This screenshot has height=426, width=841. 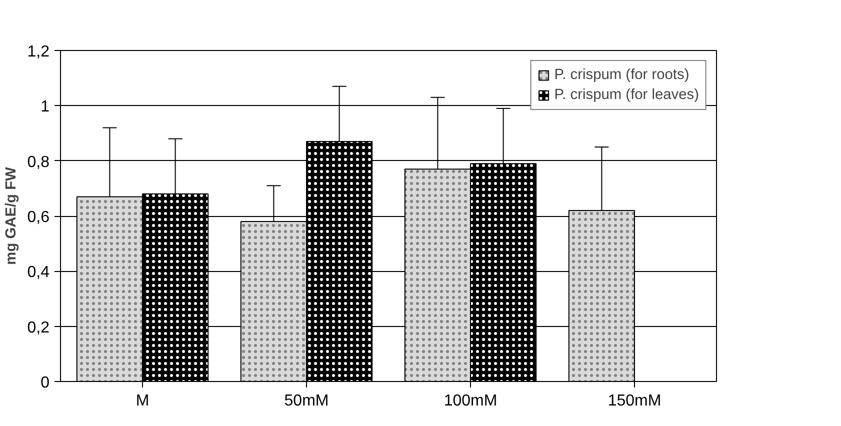 I want to click on y-tick-label: 0,2, so click(x=38, y=327).